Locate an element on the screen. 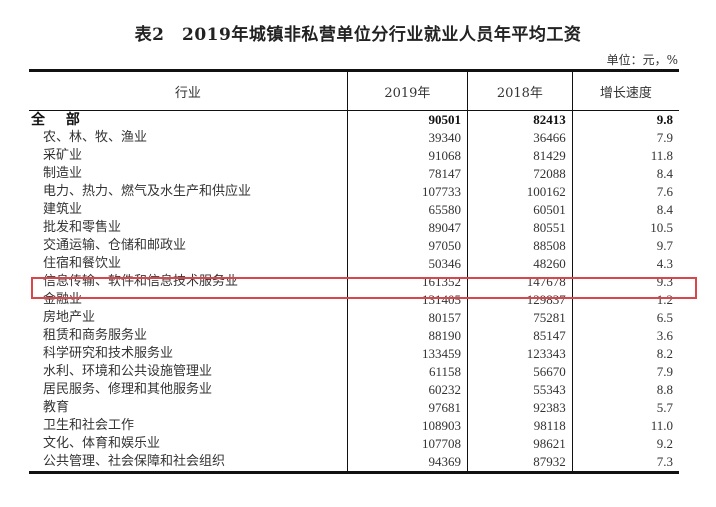  table-row: 农、林、牧、渔业 39340 36466 7.9 is located at coordinates (354, 138).